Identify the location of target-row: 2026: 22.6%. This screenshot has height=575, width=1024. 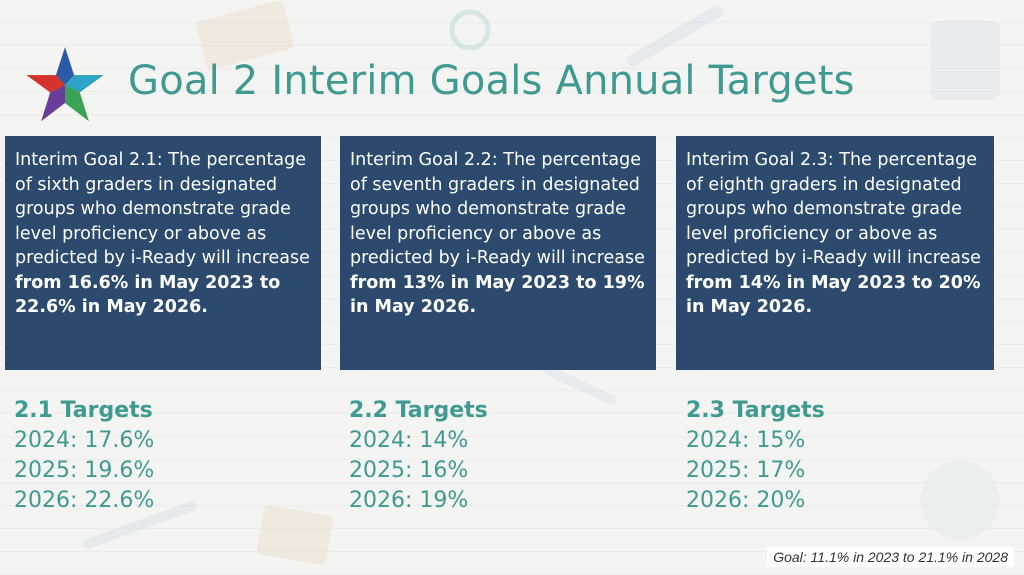
(84, 500).